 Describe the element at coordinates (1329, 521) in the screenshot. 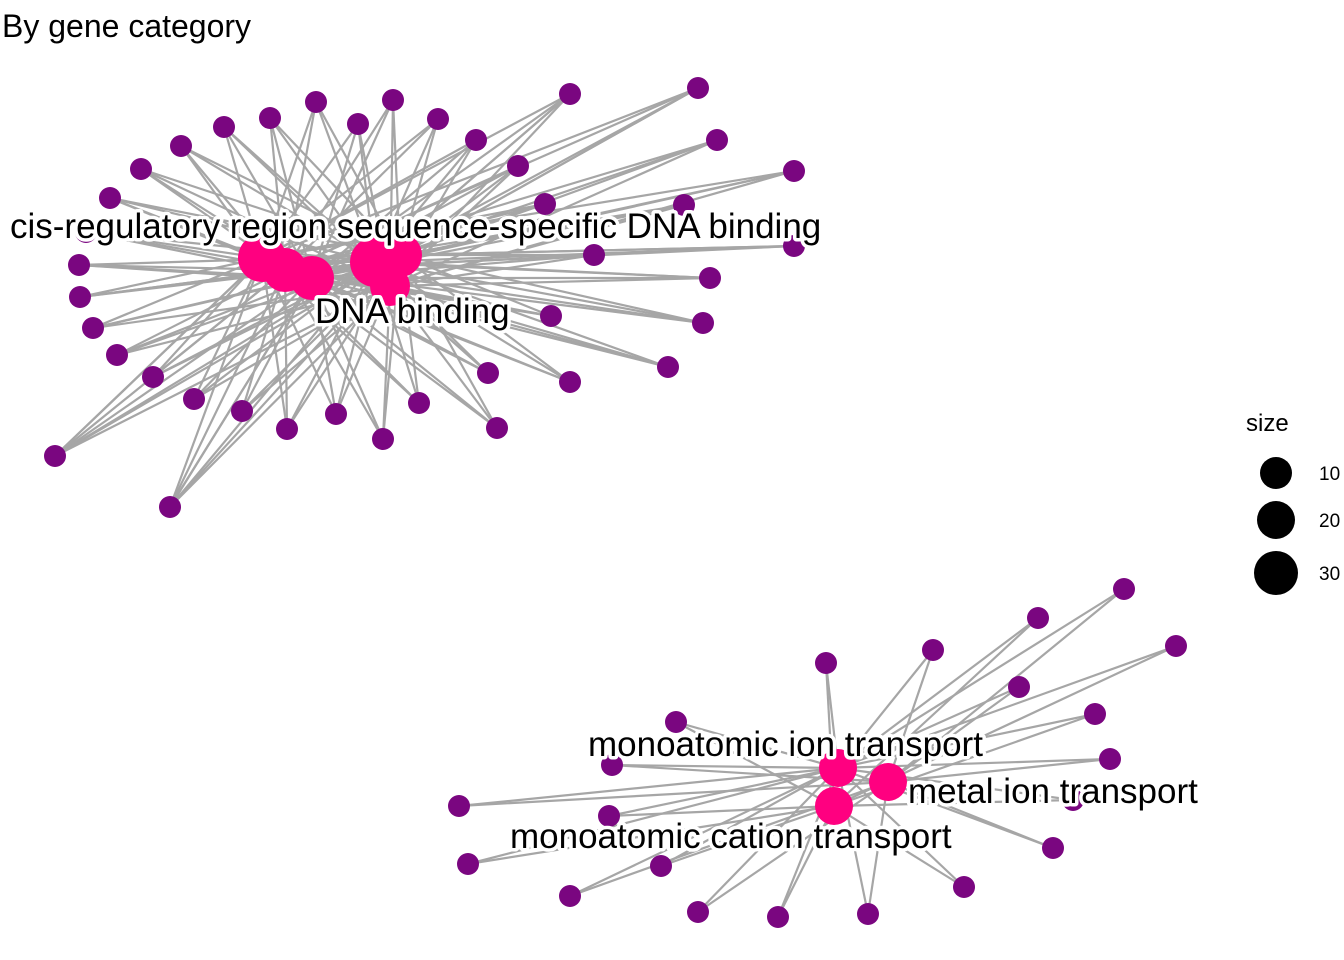

I see `legend-label-20: 20` at that location.